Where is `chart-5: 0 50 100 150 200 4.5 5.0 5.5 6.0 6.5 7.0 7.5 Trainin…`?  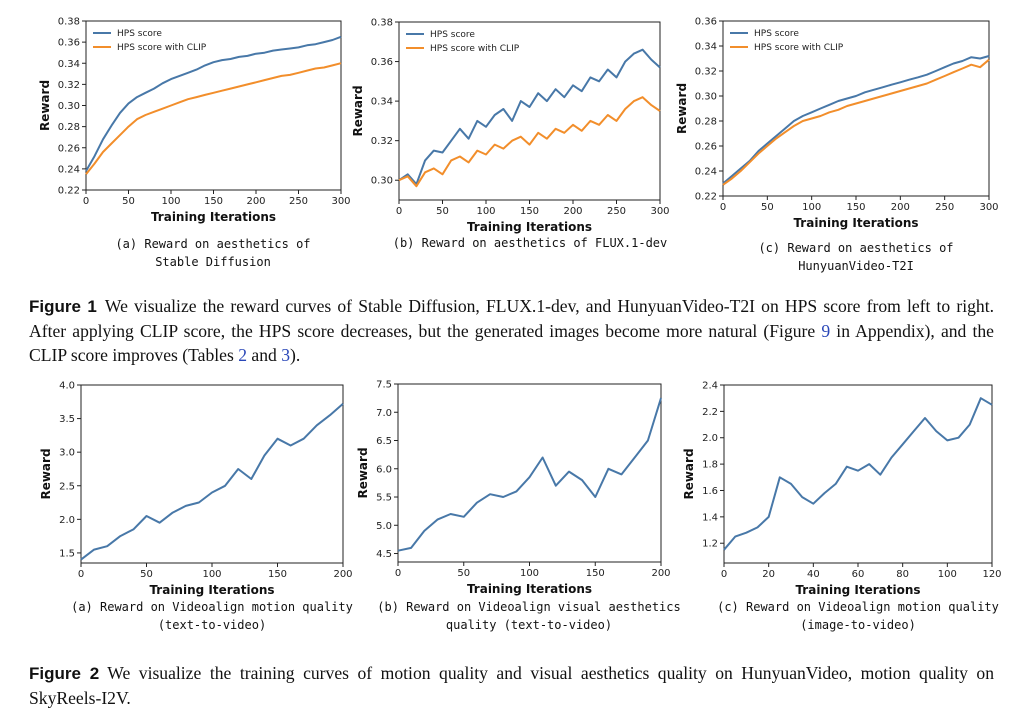
chart-5: 0 50 100 150 200 4.5 5.0 5.5 6.0 6.5 7.0 7.5 Trainin… is located at coordinates (518, 506).